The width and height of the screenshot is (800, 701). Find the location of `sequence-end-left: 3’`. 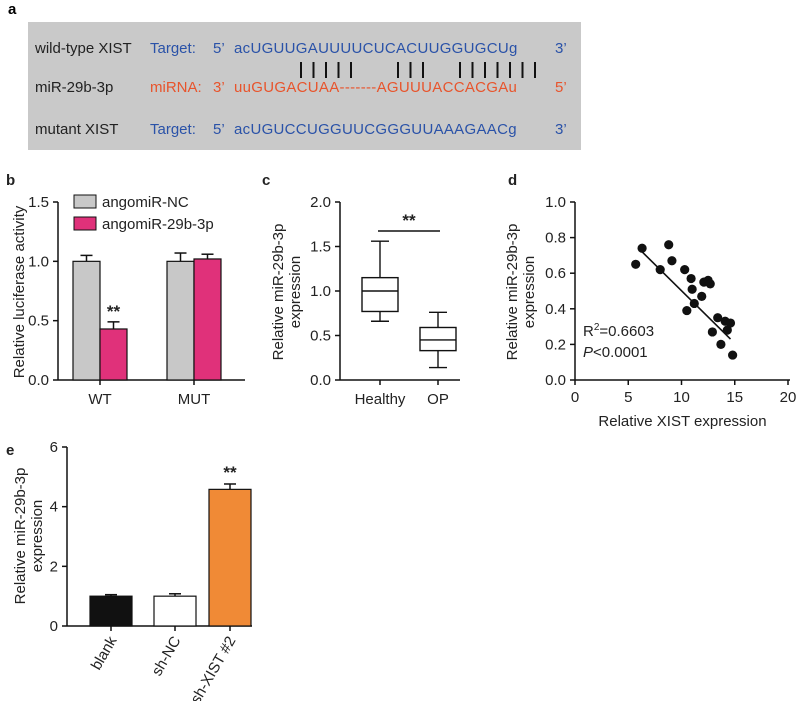

sequence-end-left: 3’ is located at coordinates (219, 87).